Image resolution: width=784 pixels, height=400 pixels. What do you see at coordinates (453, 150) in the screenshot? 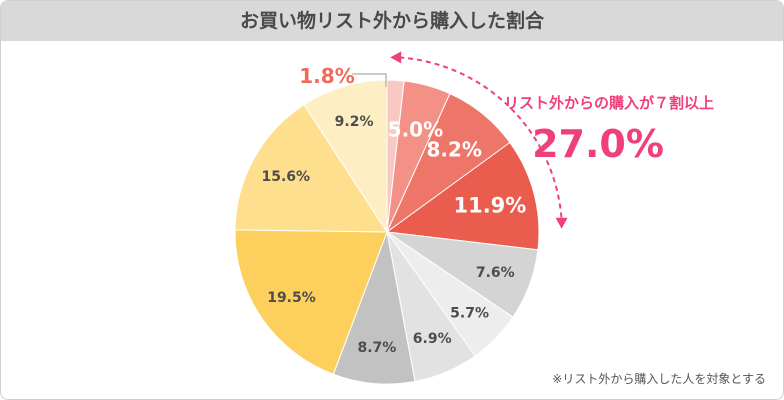
I see `slice-label-2: 8.2%` at bounding box center [453, 150].